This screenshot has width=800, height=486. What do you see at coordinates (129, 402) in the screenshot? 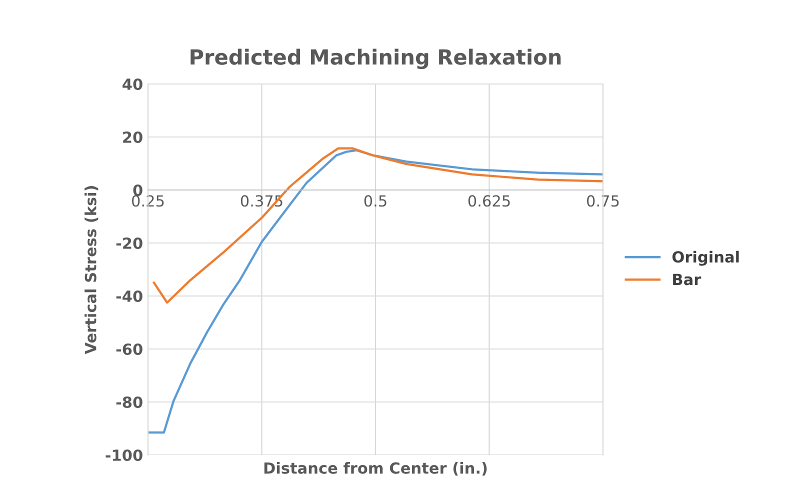
I see `y-tick-label: -80` at bounding box center [129, 402].